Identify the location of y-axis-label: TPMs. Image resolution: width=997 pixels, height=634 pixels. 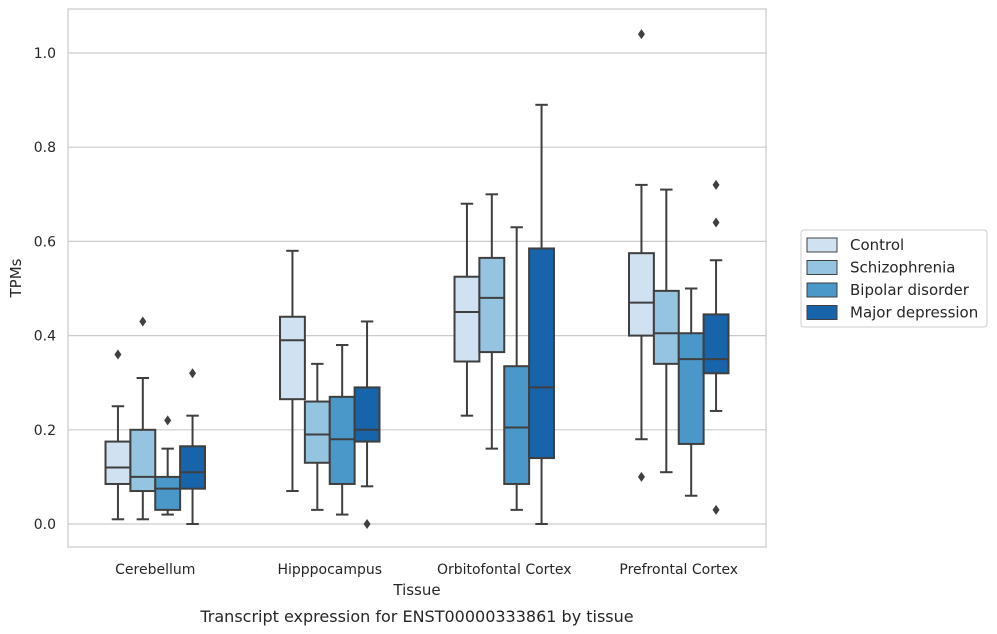
(16, 278).